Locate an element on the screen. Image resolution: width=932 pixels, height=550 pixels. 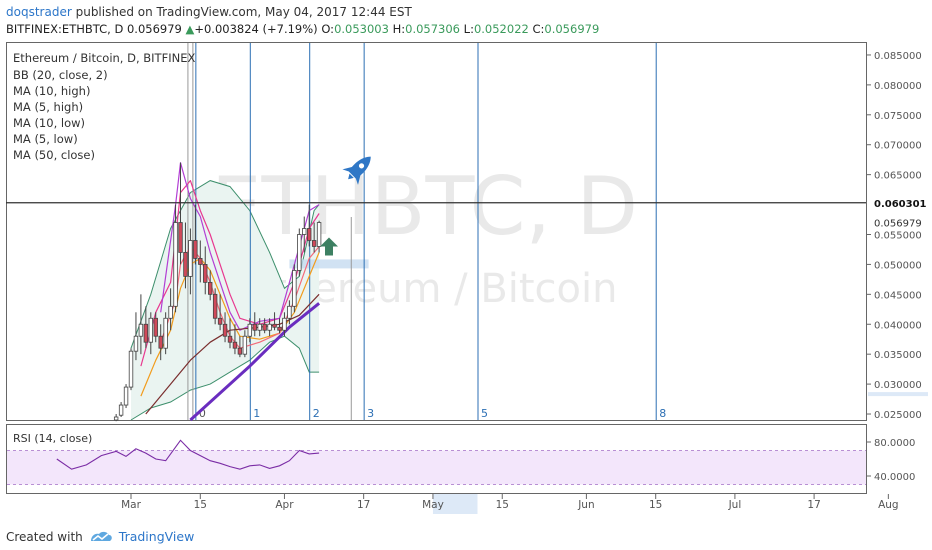
rsi-tick-label: 80.0000 is located at coordinates (894, 443).